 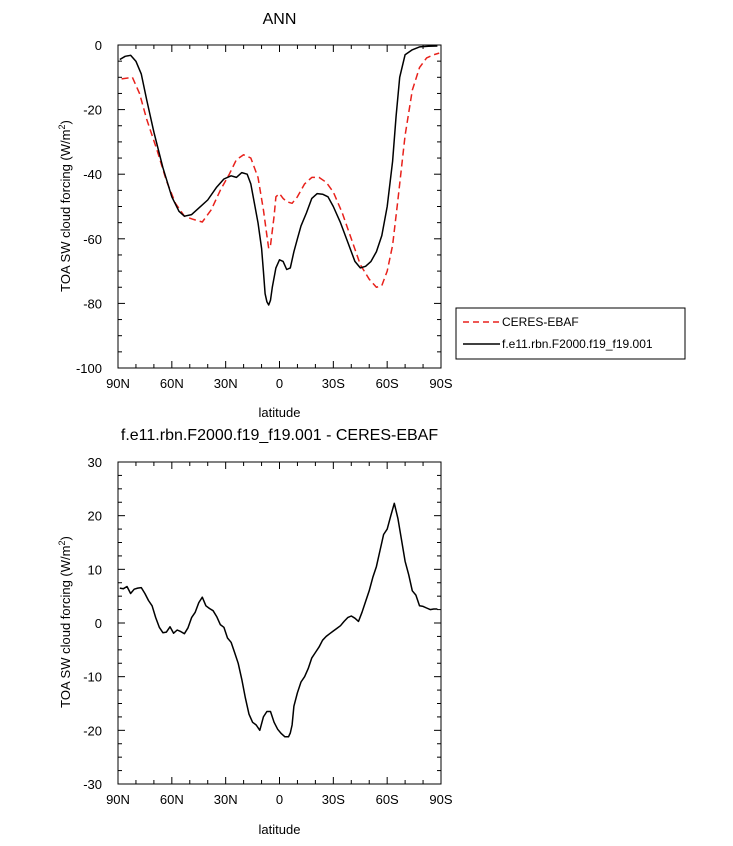 What do you see at coordinates (280, 19) in the screenshot?
I see `chart-title: ANN` at bounding box center [280, 19].